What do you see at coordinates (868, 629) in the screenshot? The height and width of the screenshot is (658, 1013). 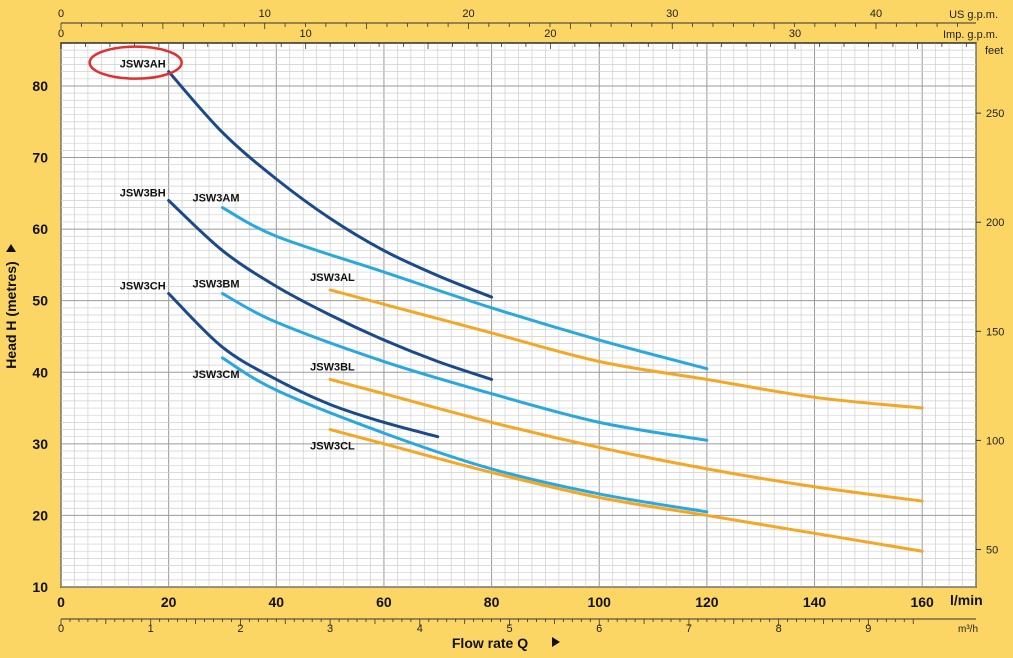 I see `m3h-tick-label: 9` at bounding box center [868, 629].